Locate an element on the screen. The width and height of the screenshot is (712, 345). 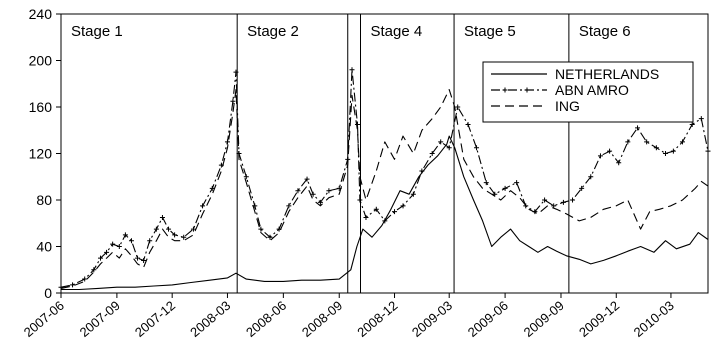
y-tick-label: 200 is located at coordinates (41, 61).